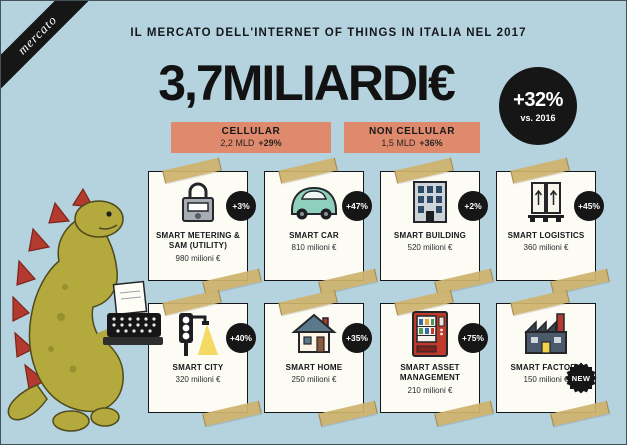  What do you see at coordinates (198, 334) in the screenshot?
I see `traffic-light-icon` at bounding box center [198, 334].